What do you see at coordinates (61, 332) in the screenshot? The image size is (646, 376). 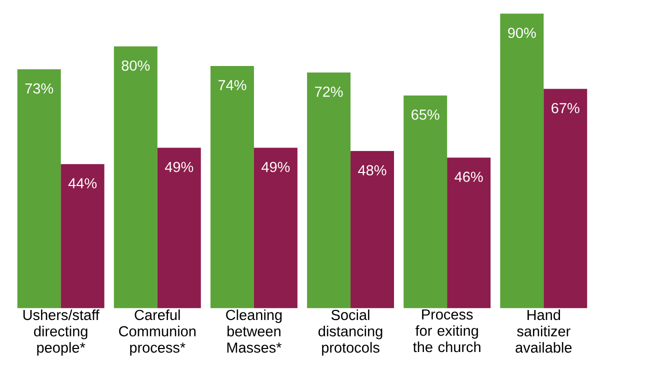 I see `x-tick-label: Ushers/staff directing people*` at bounding box center [61, 332].